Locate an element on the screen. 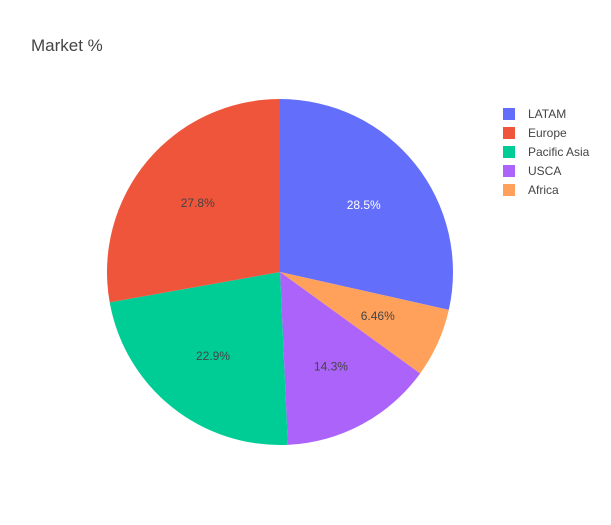 Image resolution: width=611 pixels, height=525 pixels. legend-item: Pacific Asia is located at coordinates (546, 152).